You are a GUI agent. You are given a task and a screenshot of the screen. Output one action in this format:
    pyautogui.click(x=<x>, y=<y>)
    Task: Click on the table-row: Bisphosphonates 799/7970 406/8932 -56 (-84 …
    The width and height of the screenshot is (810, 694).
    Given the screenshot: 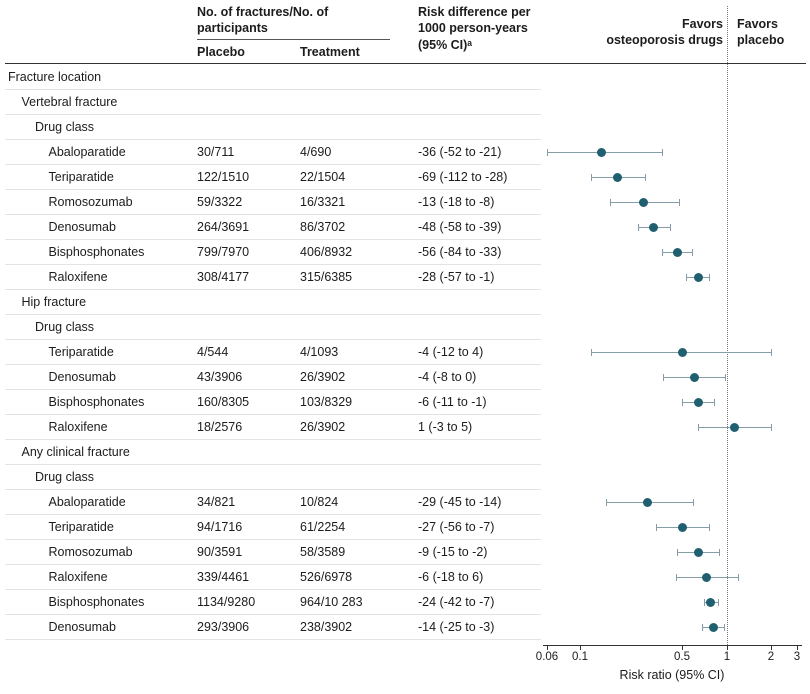 What is the action you would take?
    pyautogui.click(x=273, y=252)
    